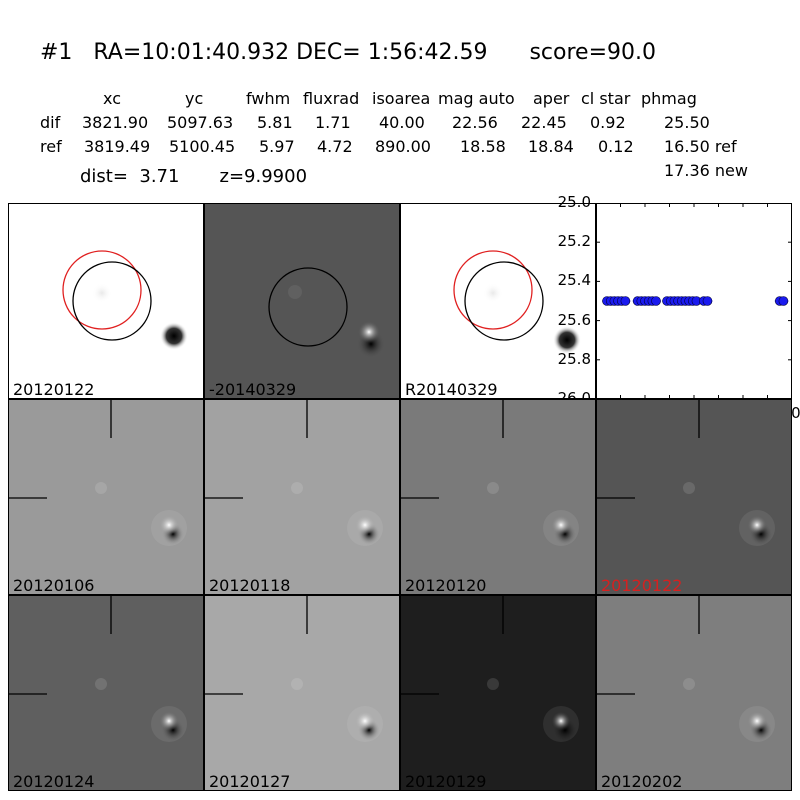 This screenshot has height=800, width=800. What do you see at coordinates (551, 98) in the screenshot?
I see `col-header-aper: aper` at bounding box center [551, 98].